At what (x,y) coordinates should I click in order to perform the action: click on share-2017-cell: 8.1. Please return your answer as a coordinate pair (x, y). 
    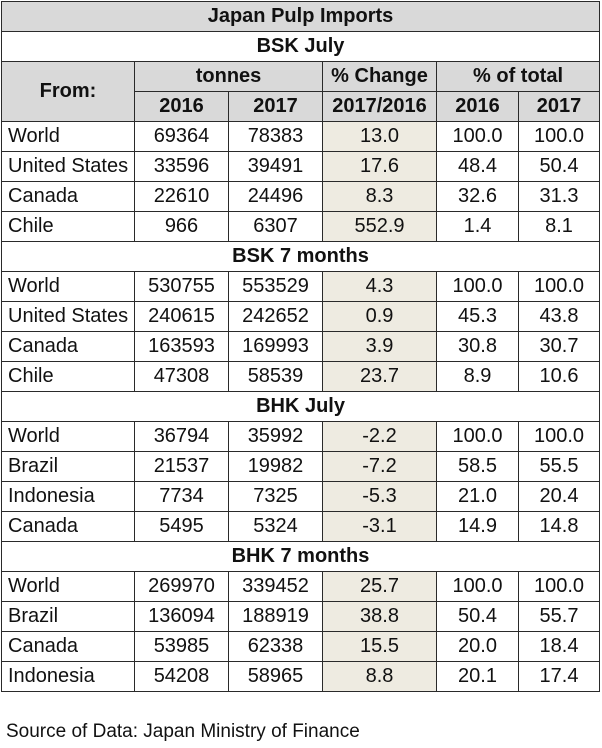
    Looking at the image, I should click on (559, 226).